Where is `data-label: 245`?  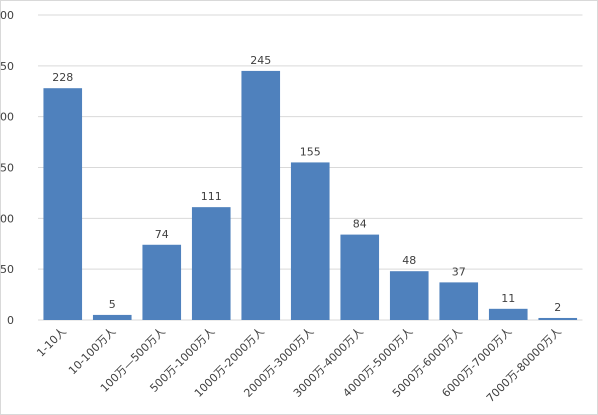 data-label: 245 is located at coordinates (260, 60).